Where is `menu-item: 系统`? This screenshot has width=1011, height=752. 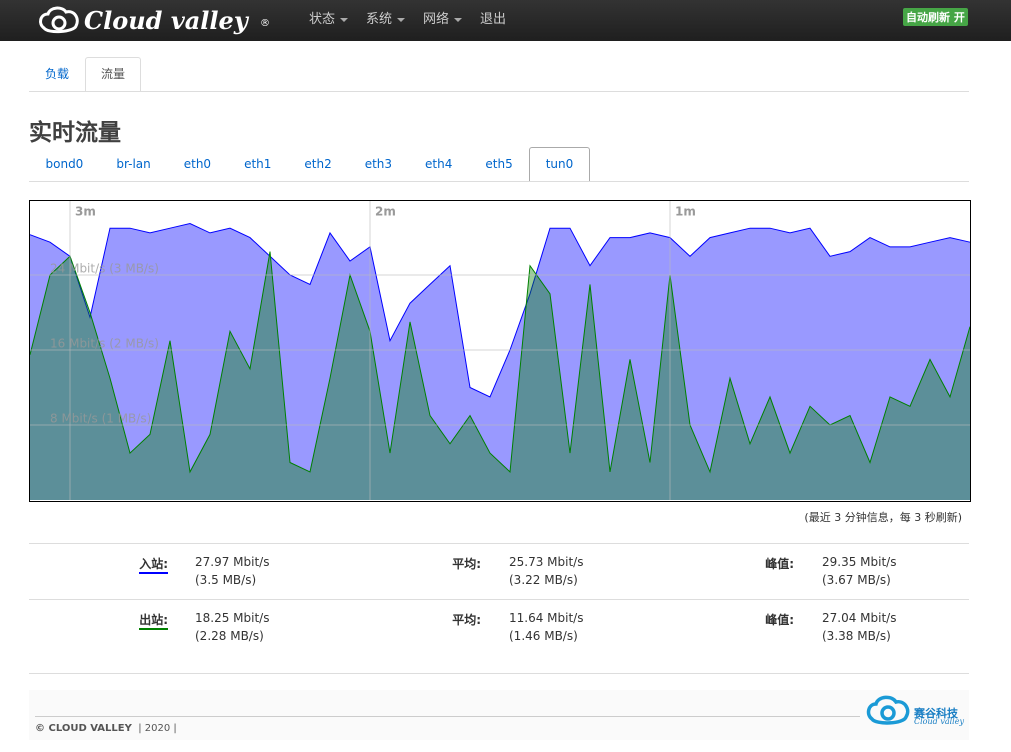
menu-item: 系统 is located at coordinates (385, 20).